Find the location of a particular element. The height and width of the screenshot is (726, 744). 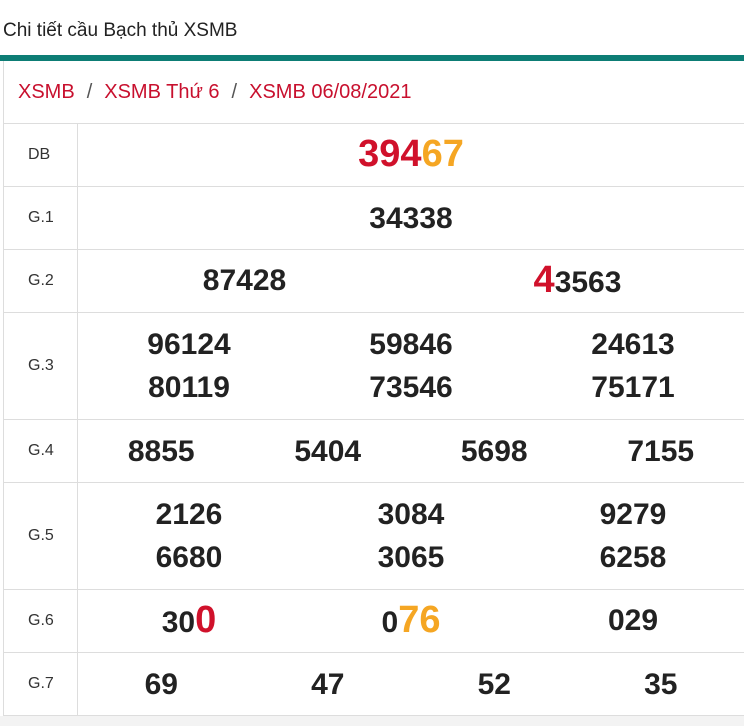

number: 75171 is located at coordinates (633, 387).